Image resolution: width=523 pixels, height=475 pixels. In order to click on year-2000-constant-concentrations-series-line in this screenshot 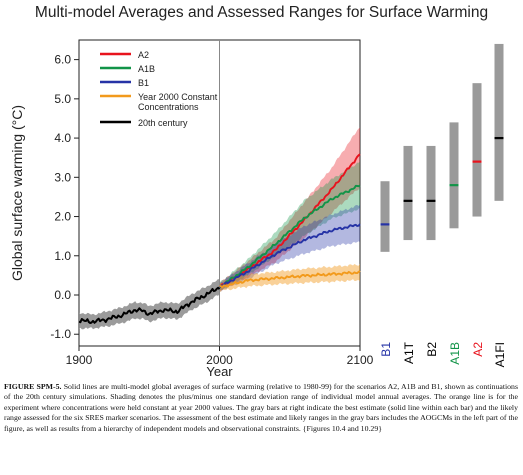, I will do `click(290, 279)`.